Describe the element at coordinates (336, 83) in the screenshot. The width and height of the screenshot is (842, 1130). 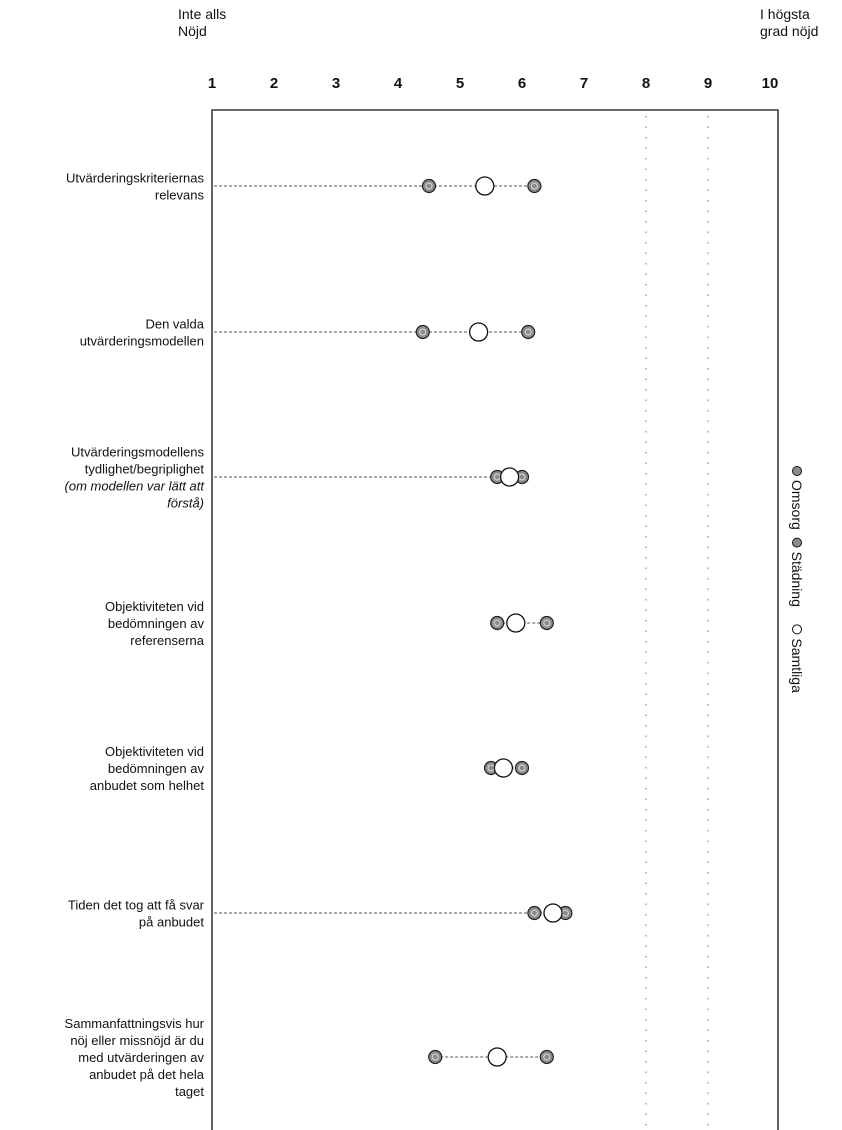
I see `x-tick-label-3: 3` at that location.